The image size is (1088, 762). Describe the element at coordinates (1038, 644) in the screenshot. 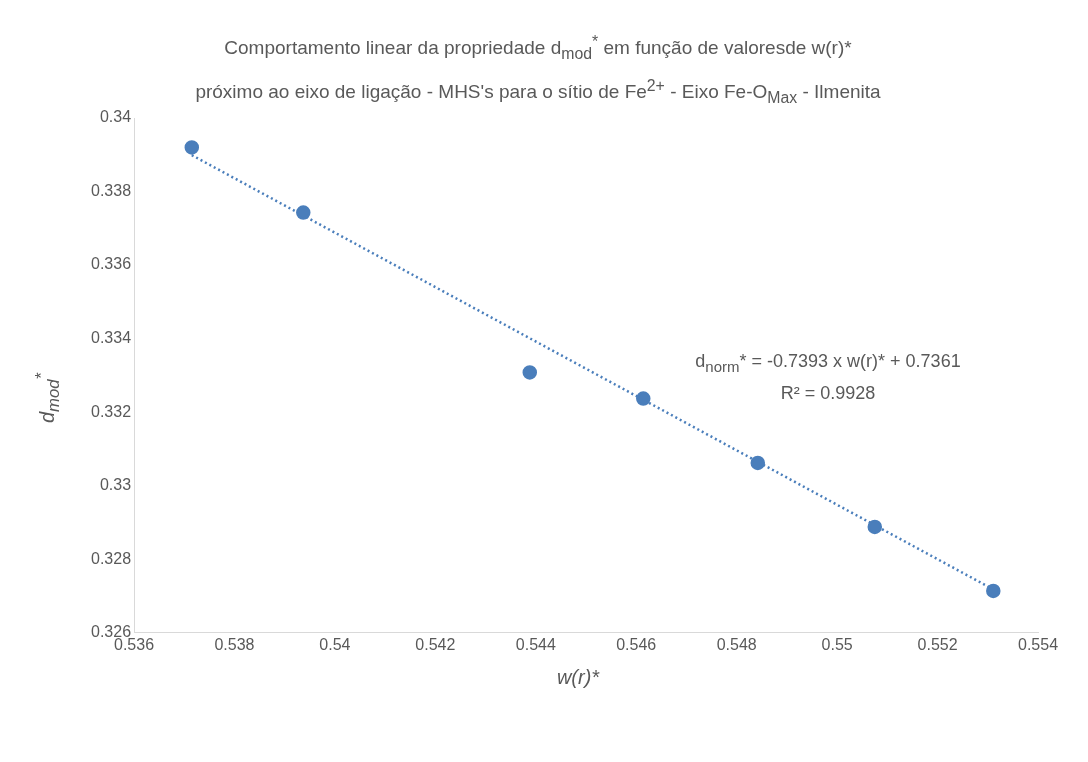

I see `x-tick-label: 0.554` at that location.